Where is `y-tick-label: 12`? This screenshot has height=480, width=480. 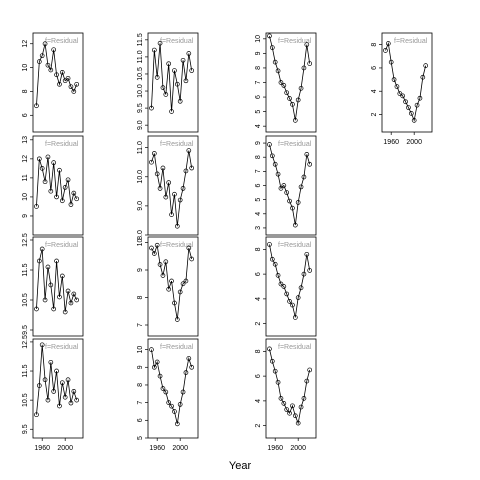 y-tick-label: 12 is located at coordinates (25, 159).